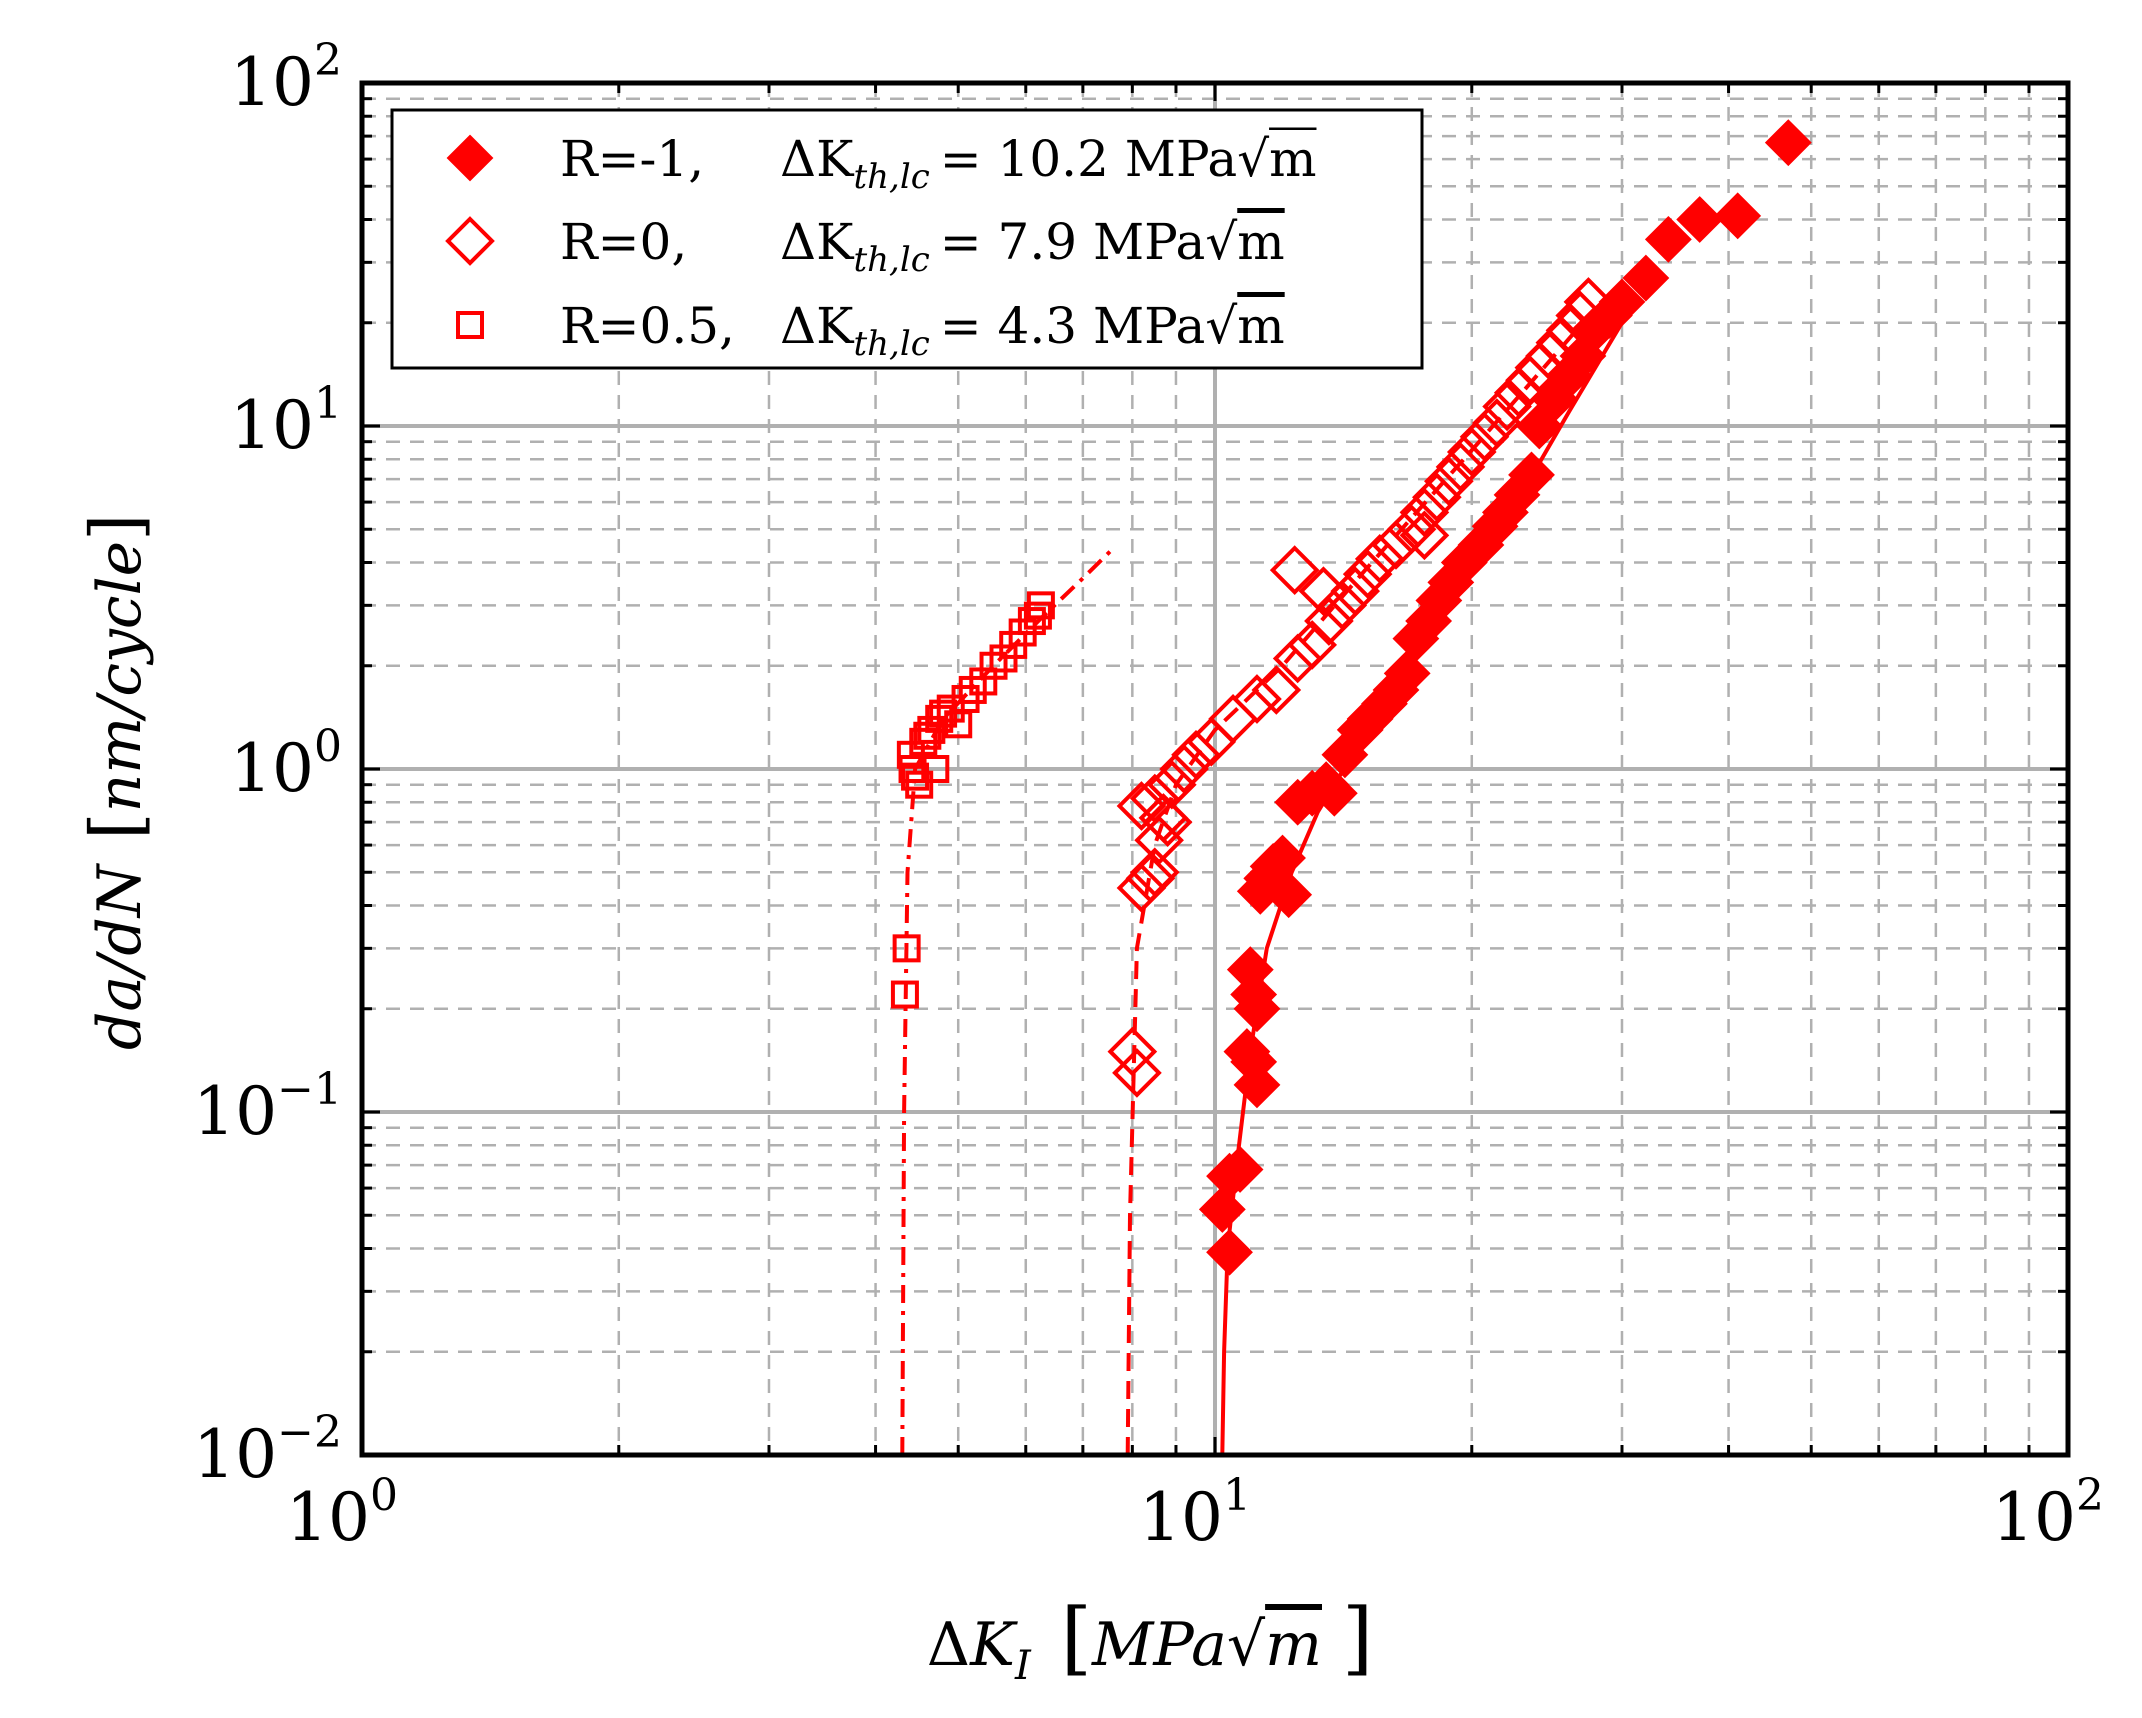  Describe the element at coordinates (1159, 1645) in the screenshot. I see `x-axis-label-unit: MPa` at that location.